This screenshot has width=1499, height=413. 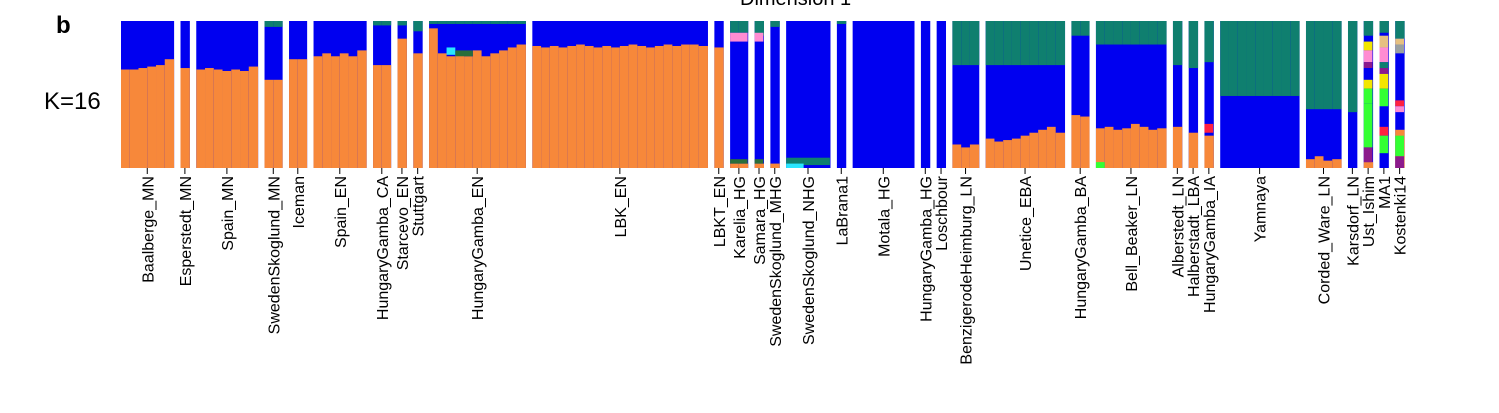 What do you see at coordinates (186, 231) in the screenshot?
I see `population-label: Esperstedt_MN` at bounding box center [186, 231].